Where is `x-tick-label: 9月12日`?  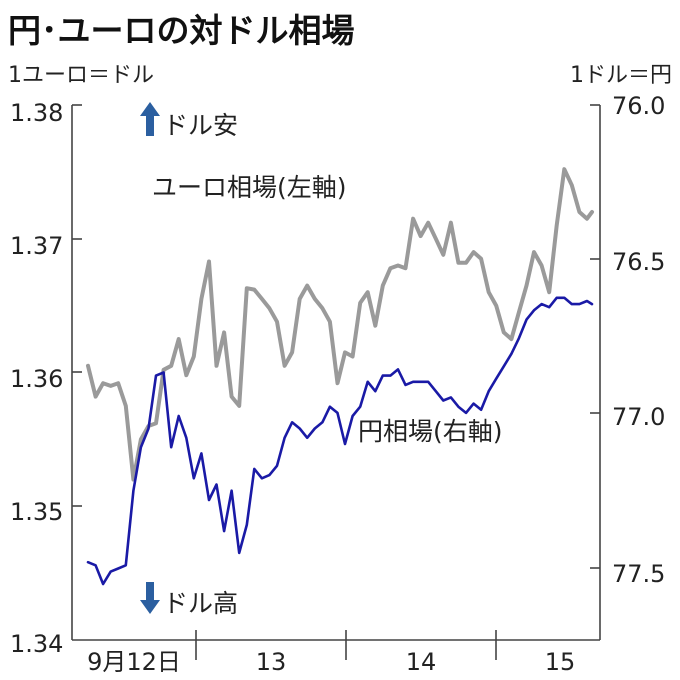
x-tick-label: 9月12日 is located at coordinates (134, 662).